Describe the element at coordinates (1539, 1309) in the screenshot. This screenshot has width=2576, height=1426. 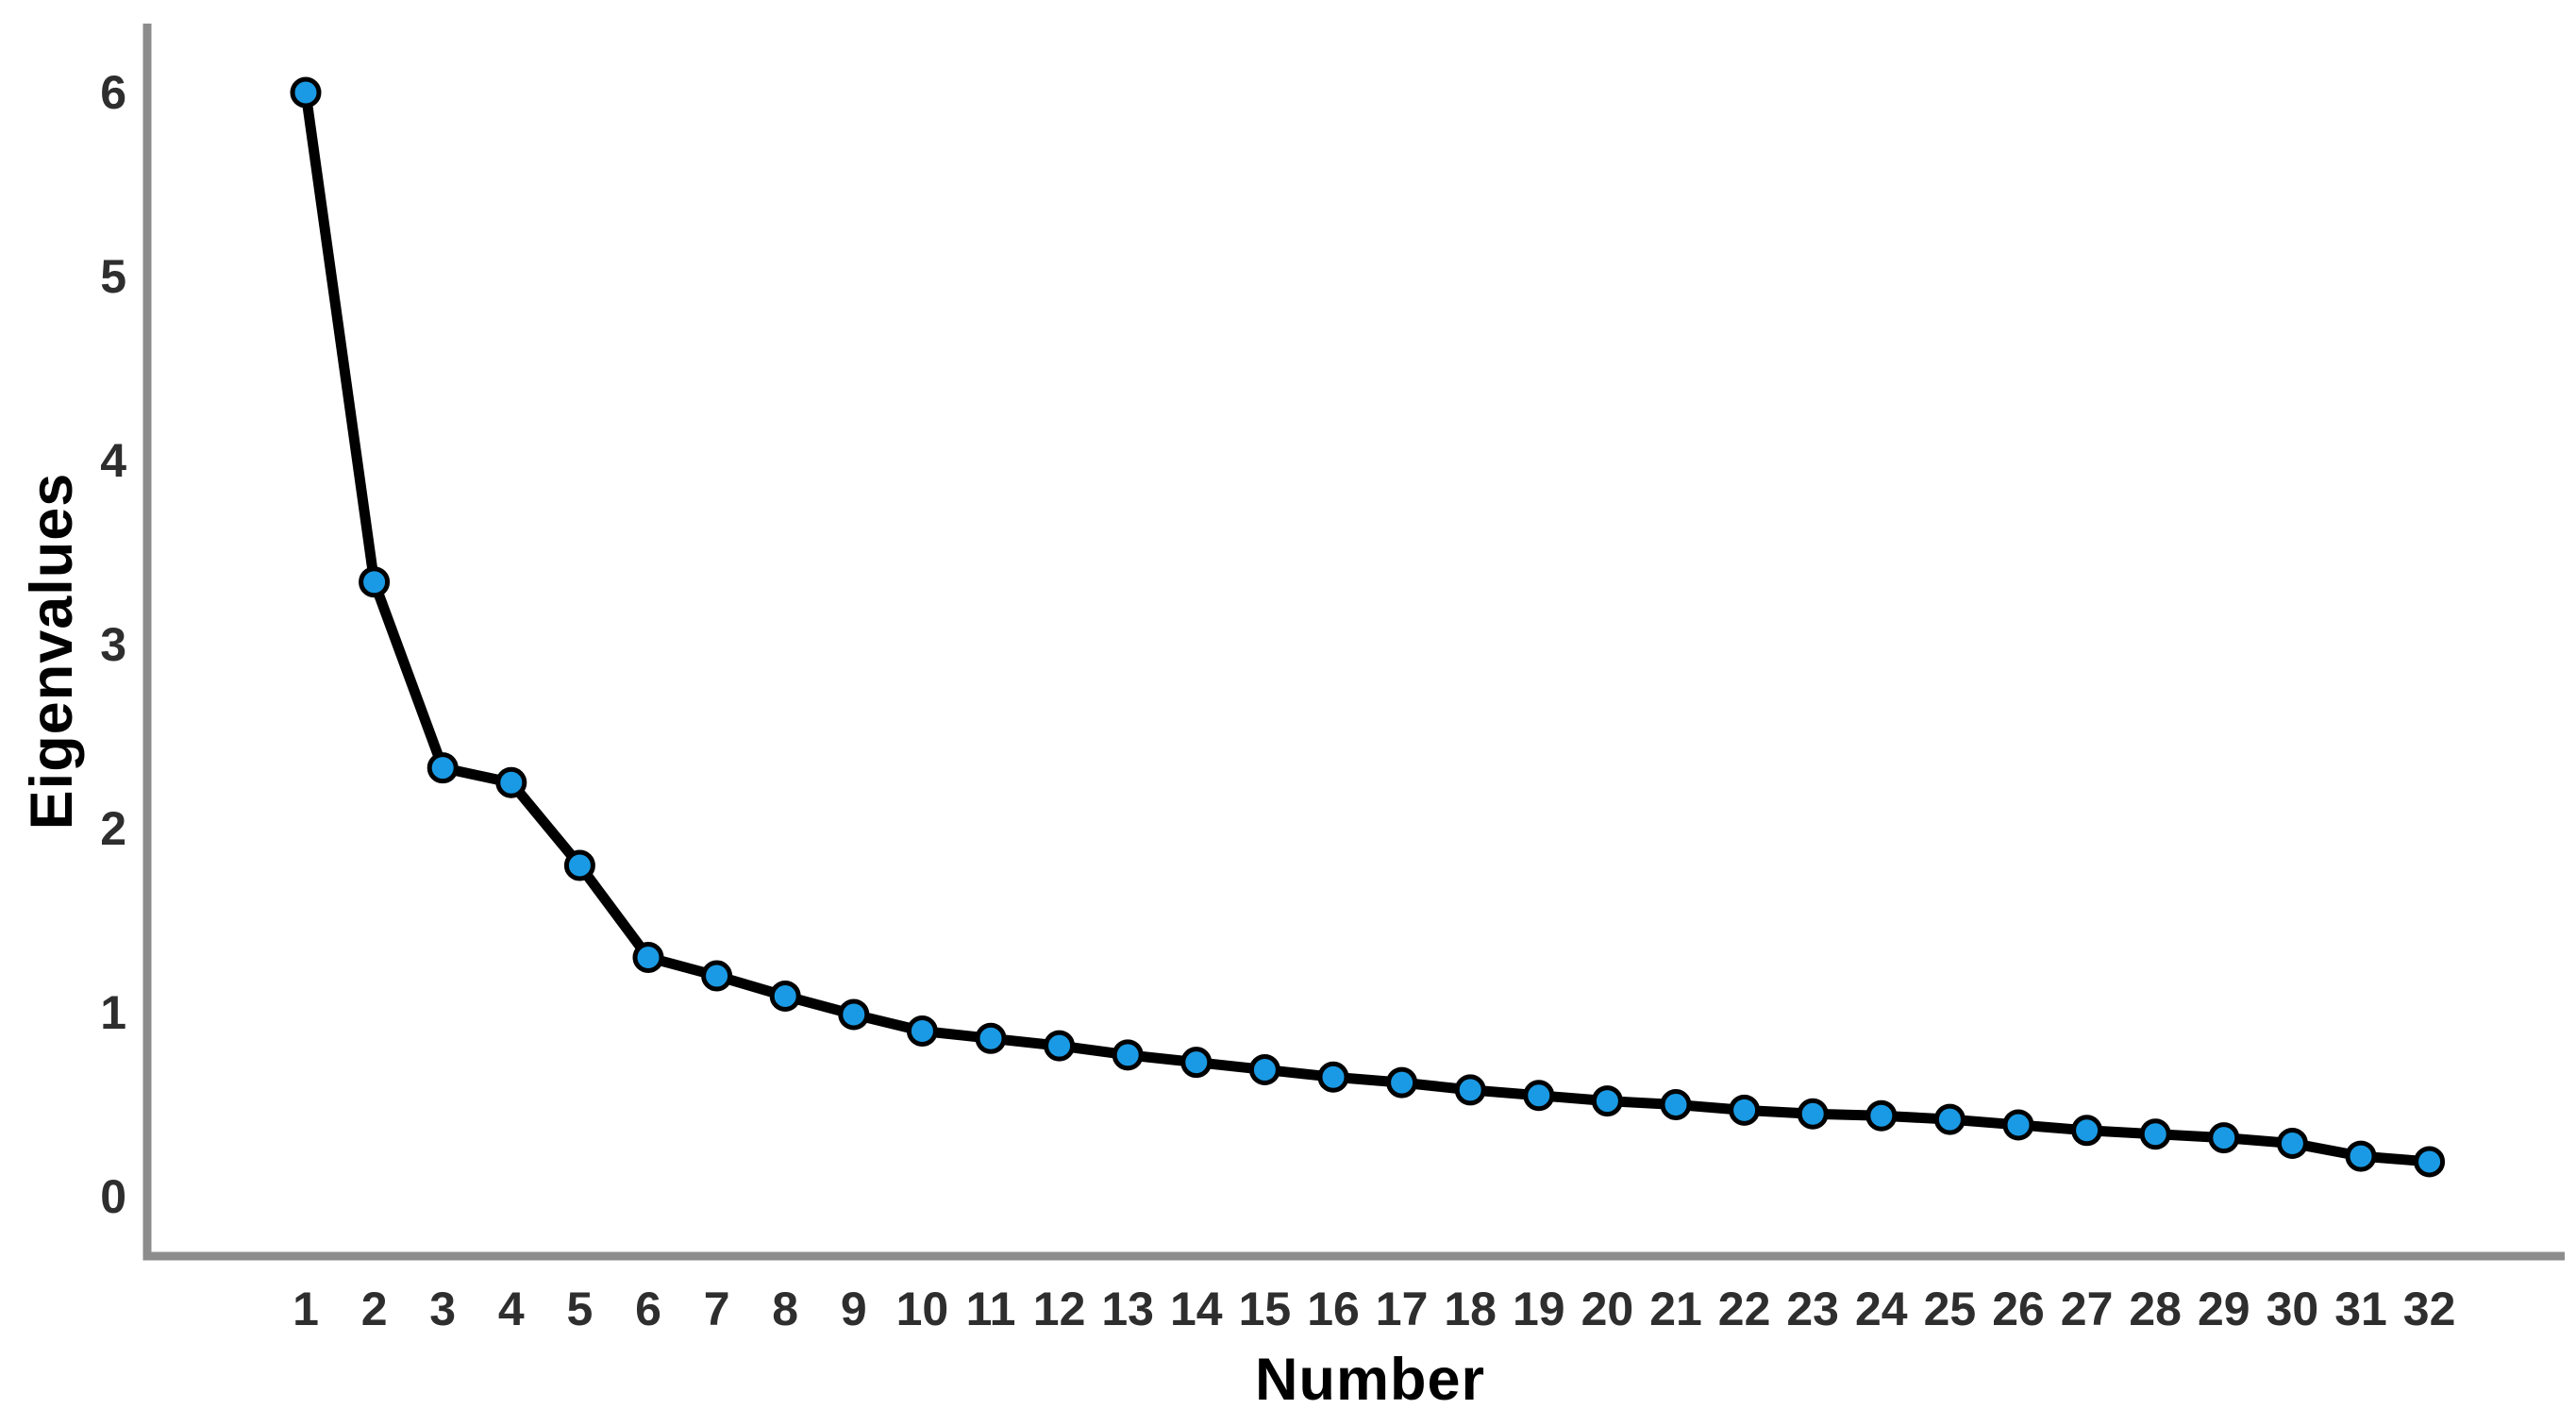
I see `x-tick-label-19: 19` at that location.